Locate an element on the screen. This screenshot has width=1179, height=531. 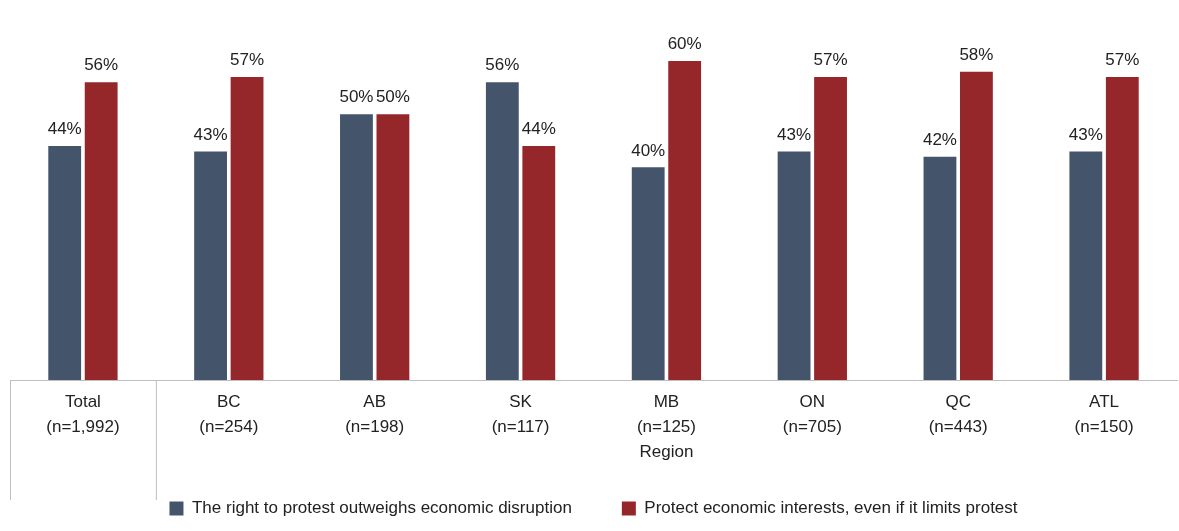
x-tick-label: Total (n=1,992) is located at coordinates (83, 414).